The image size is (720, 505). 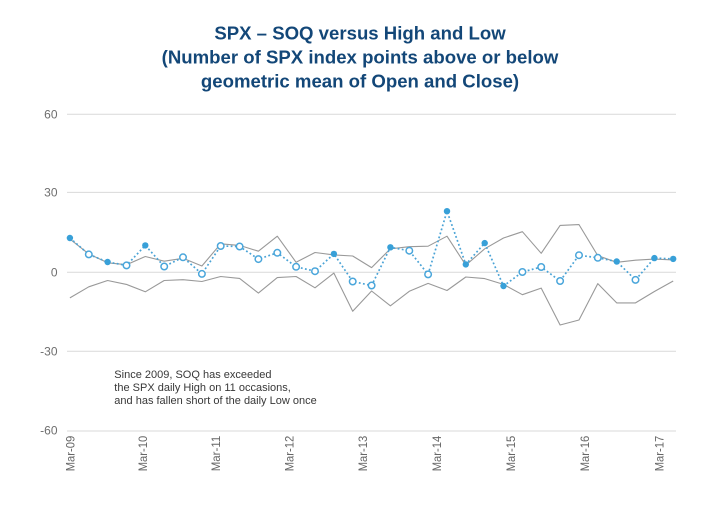 What do you see at coordinates (438, 453) in the screenshot?
I see `svg-text: Mar-14` at bounding box center [438, 453].